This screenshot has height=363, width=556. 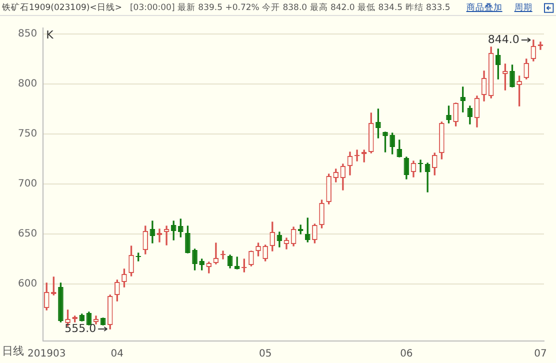 What do you see at coordinates (523, 8) in the screenshot?
I see `text: 周期` at bounding box center [523, 8].